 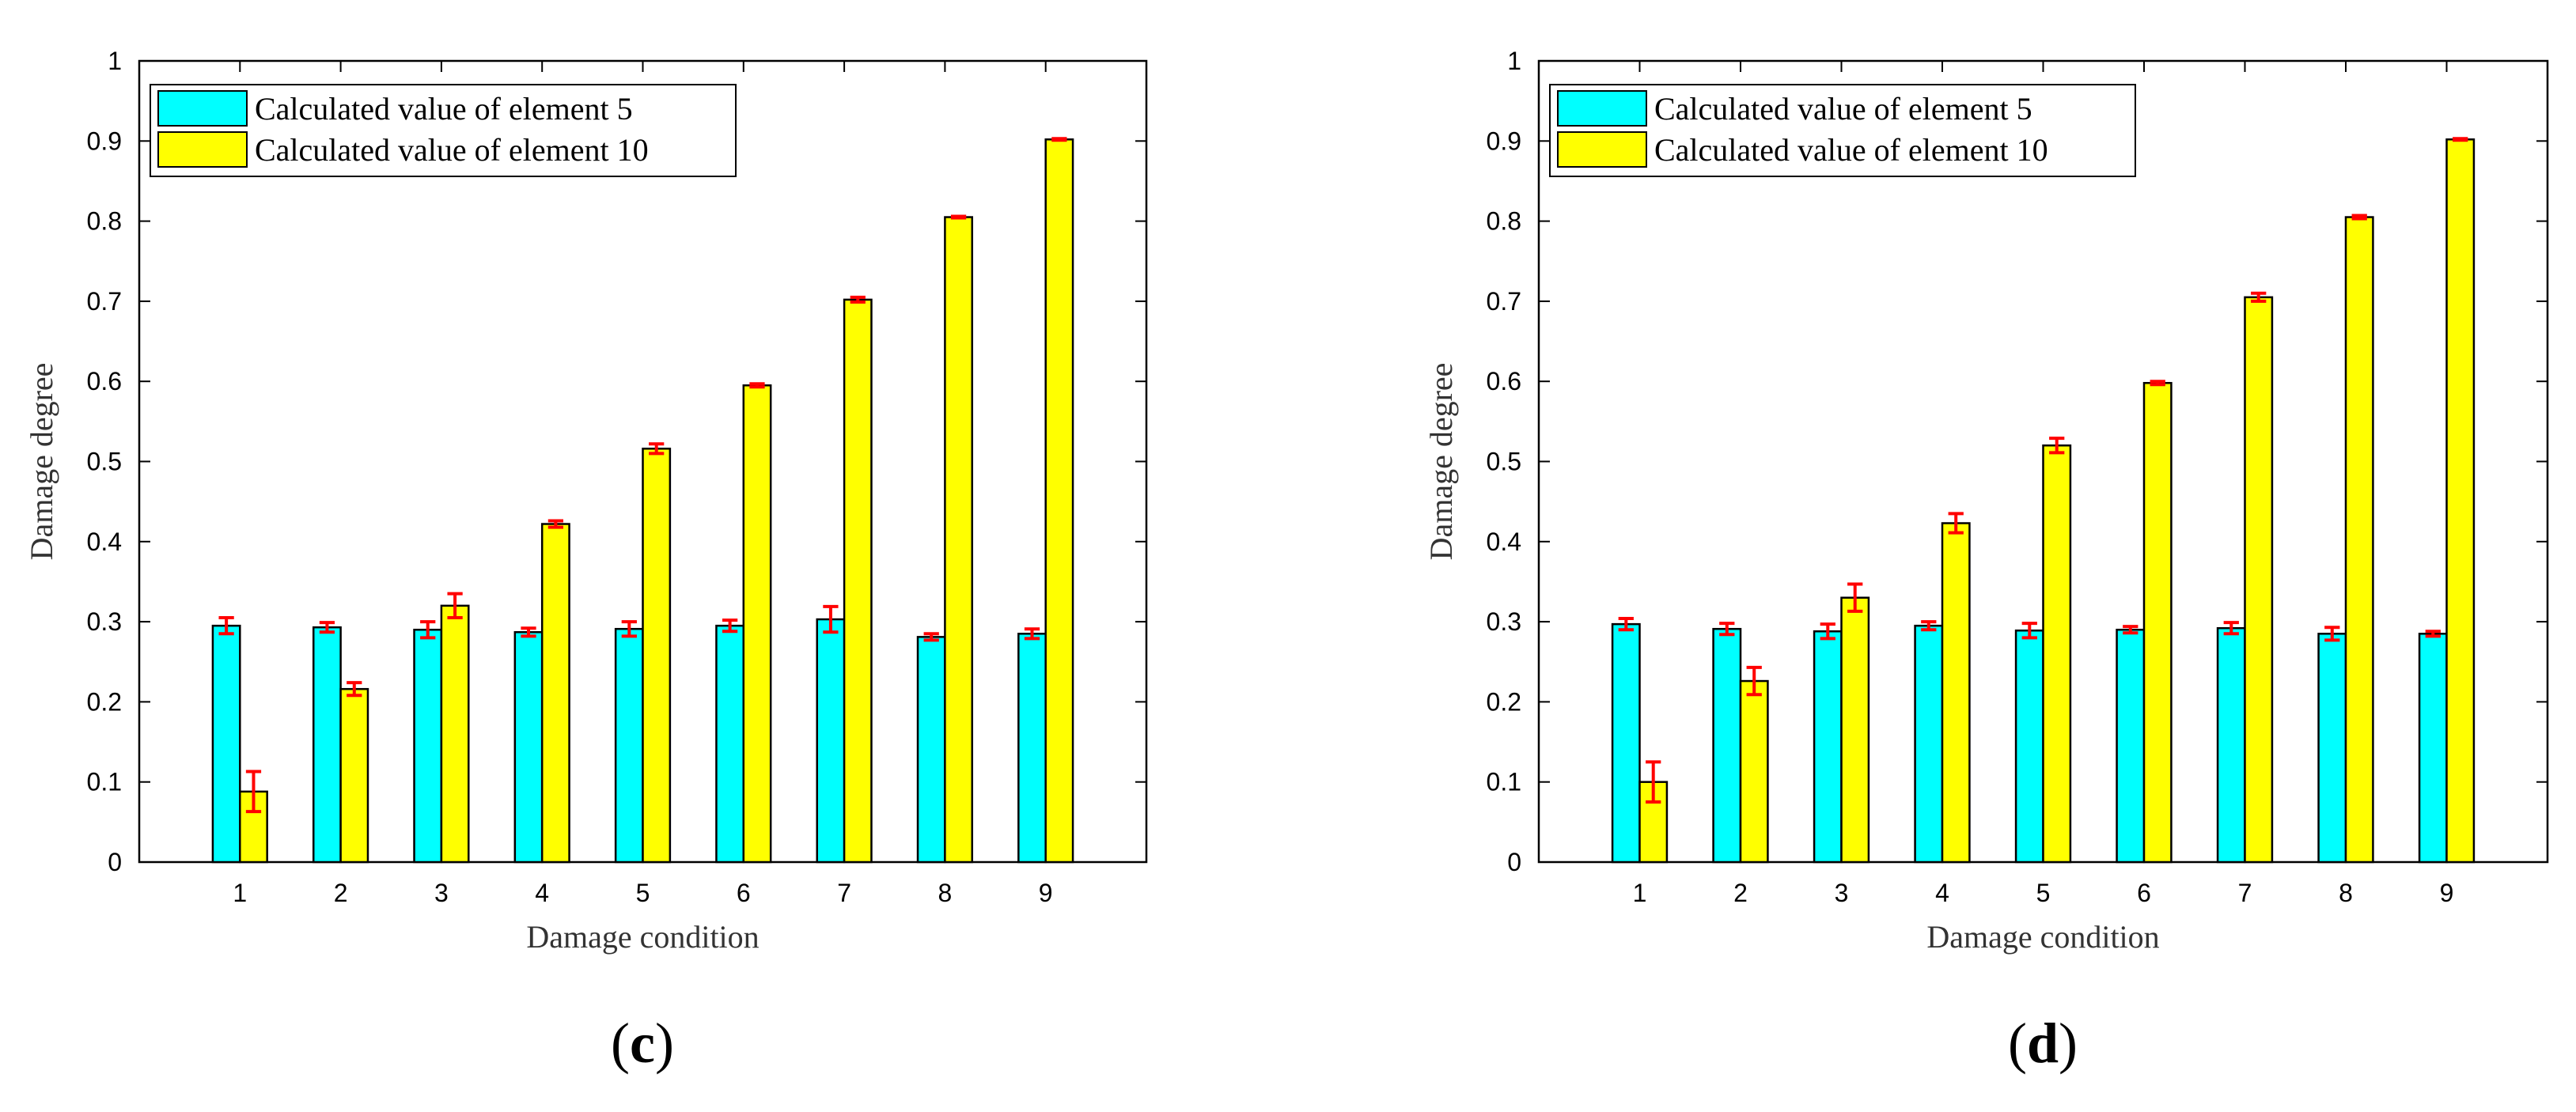 I want to click on panel-label: (c), so click(x=642, y=1043).